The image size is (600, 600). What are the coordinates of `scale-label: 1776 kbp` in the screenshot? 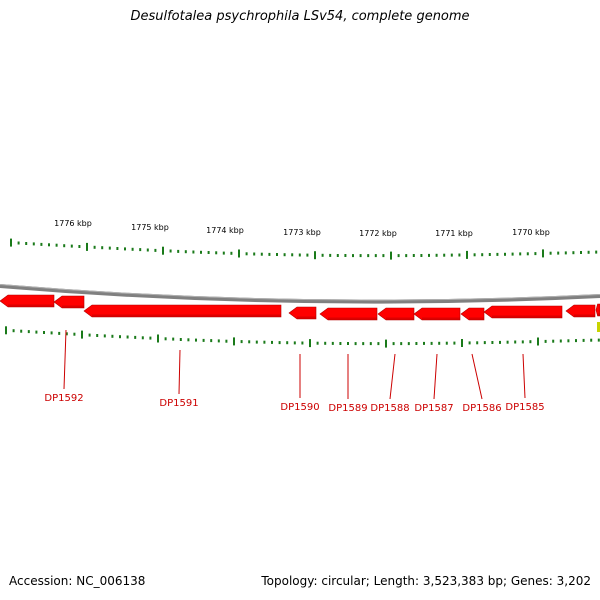 It's located at (73, 223).